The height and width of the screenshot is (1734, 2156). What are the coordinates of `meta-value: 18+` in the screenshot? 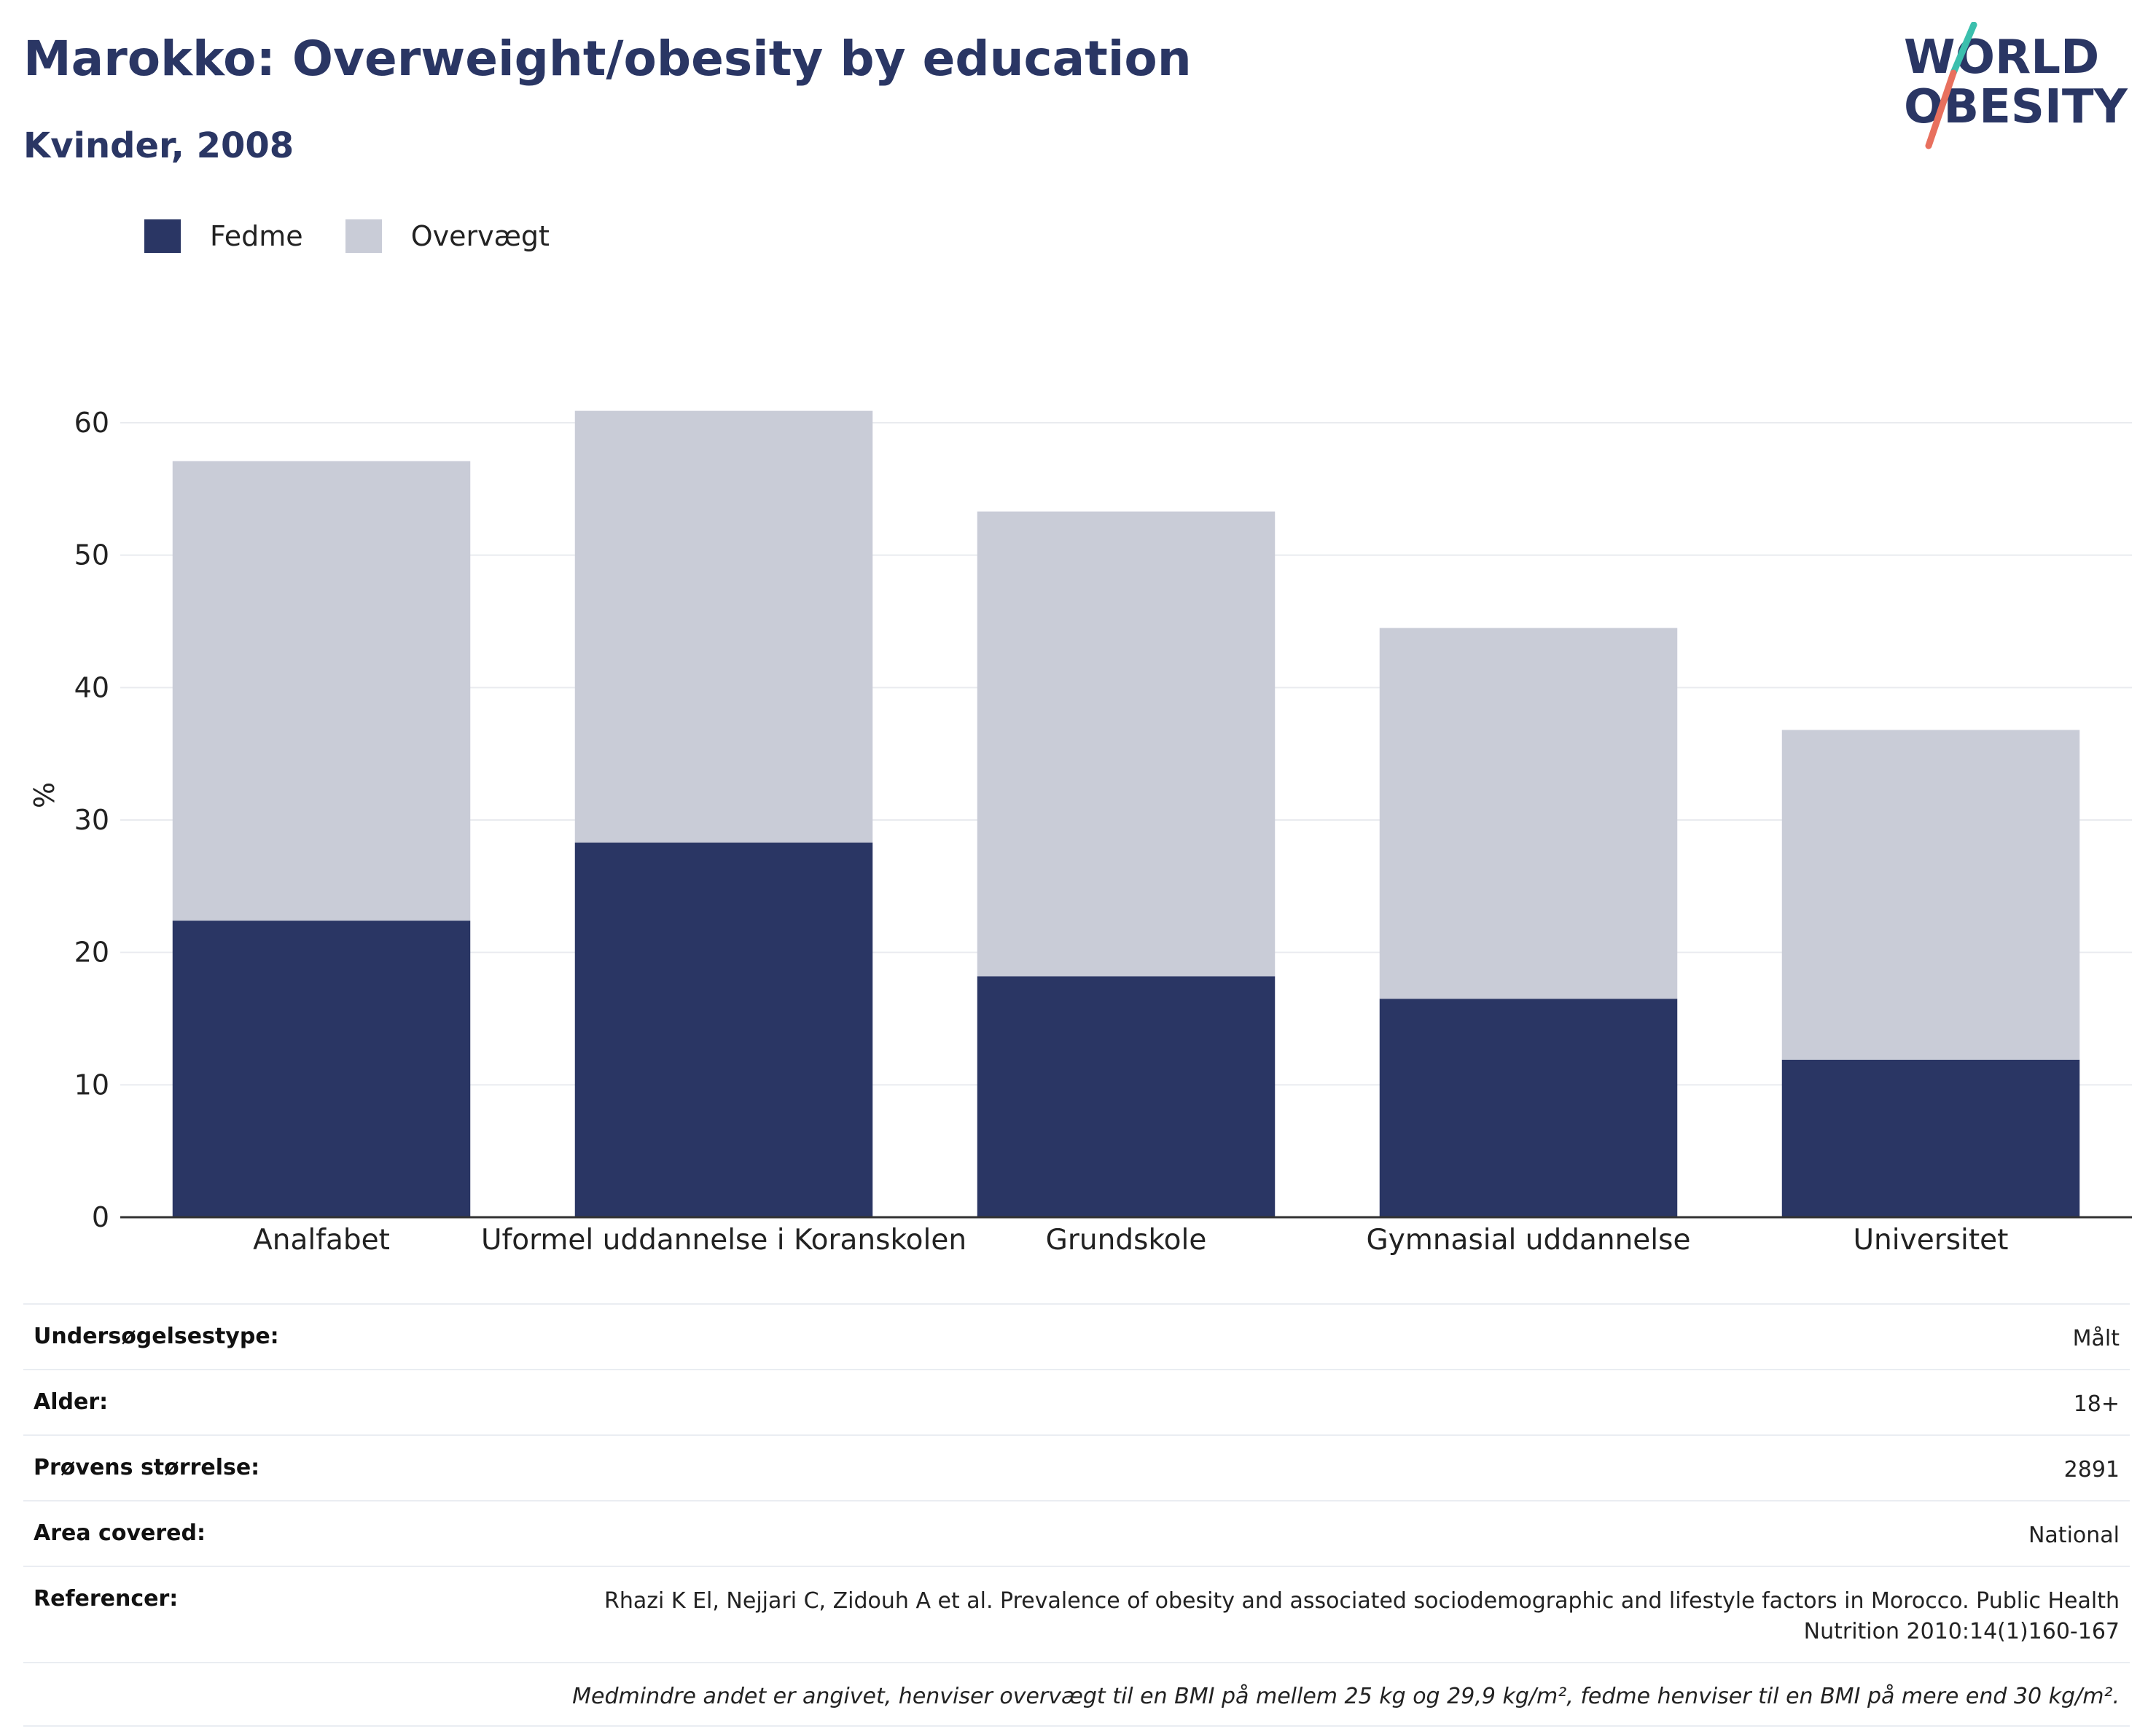 It's located at (2097, 1404).